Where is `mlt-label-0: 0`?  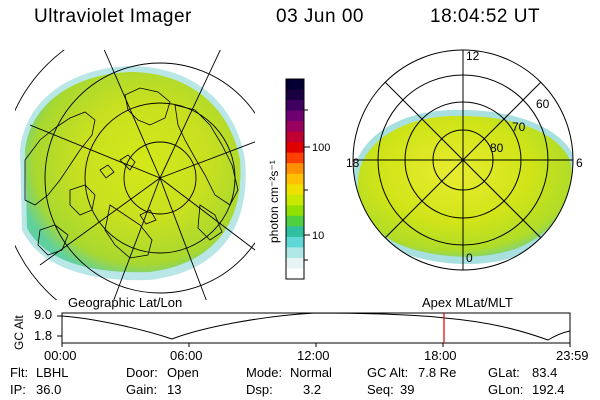 mlt-label-0: 0 is located at coordinates (469, 258).